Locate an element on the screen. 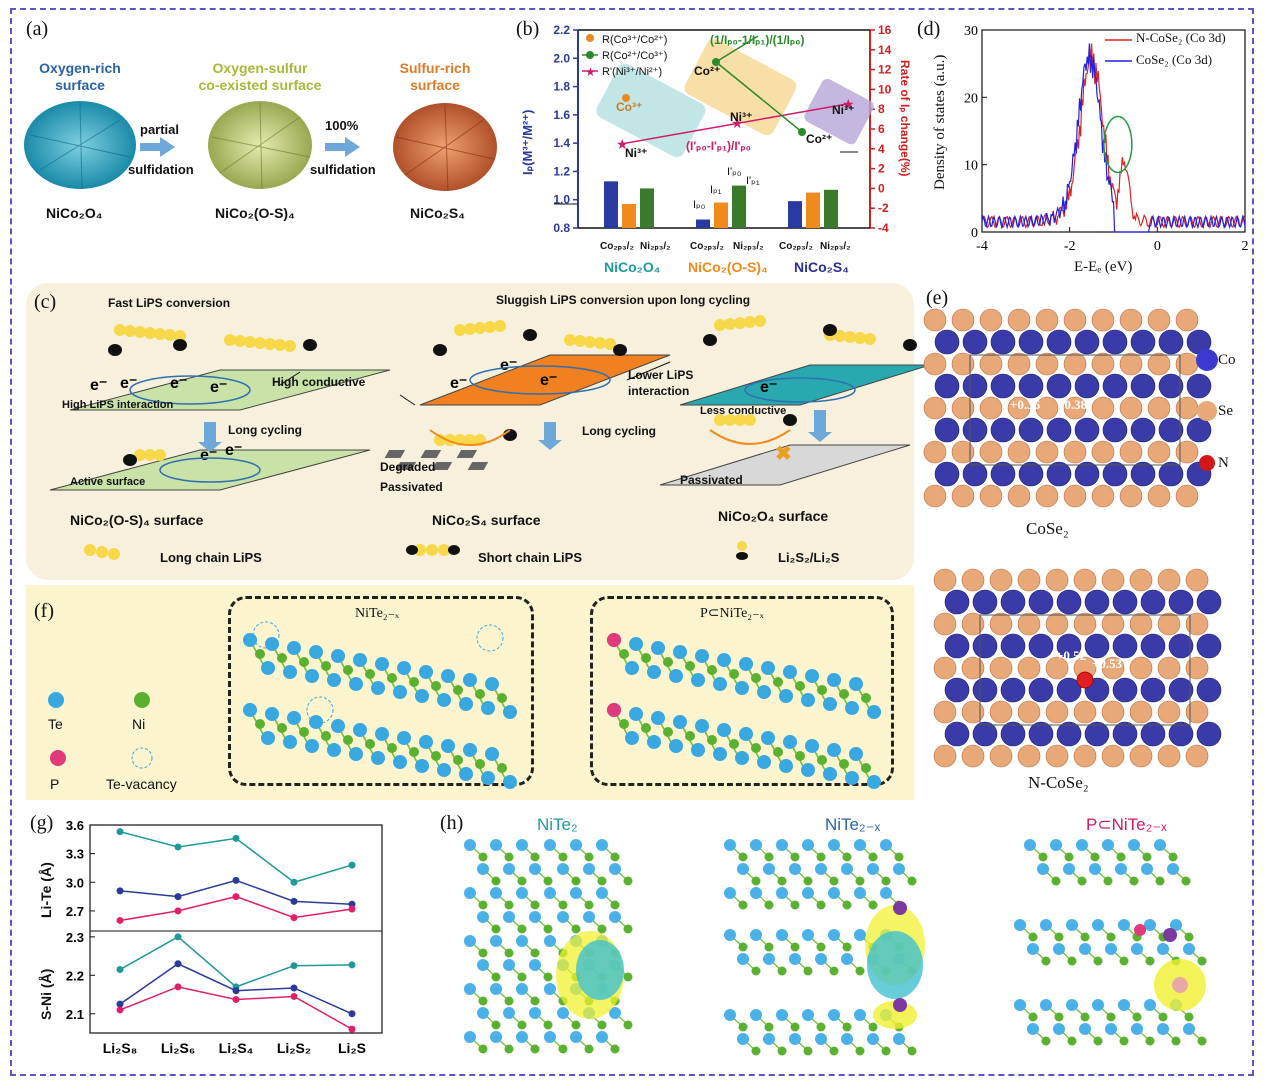 The image size is (1269, 1087). c-surf1: NiCo₂(O-S)₄ surface is located at coordinates (137, 520).